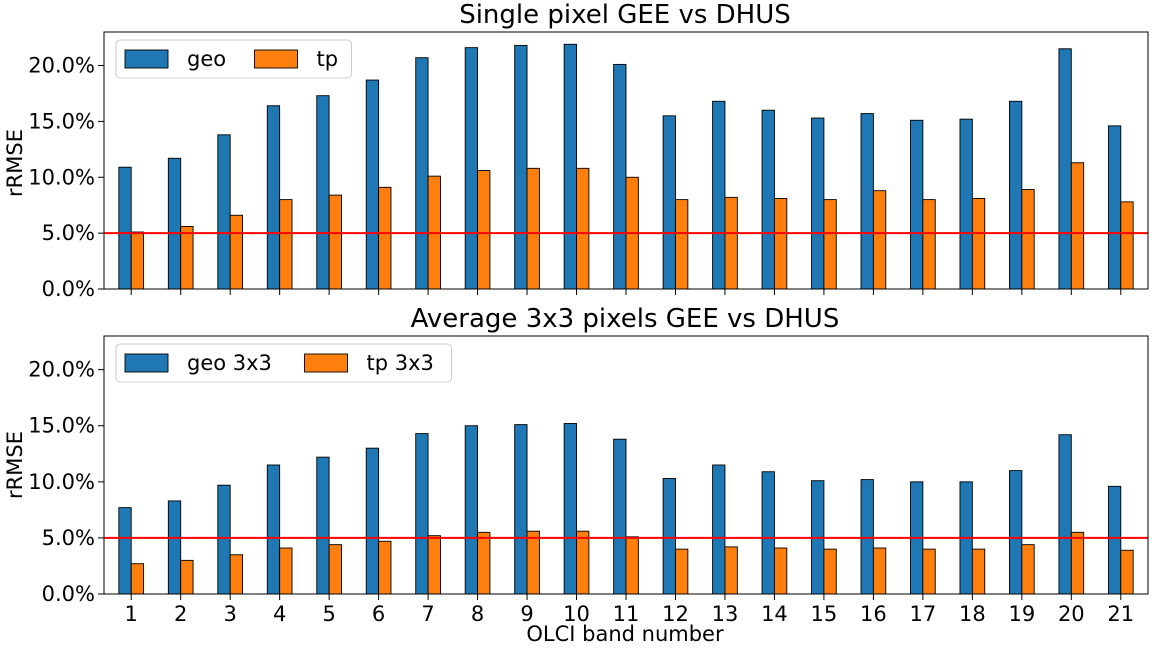  Describe the element at coordinates (61, 482) in the screenshot. I see `y-tick-label: 10.0%` at that location.